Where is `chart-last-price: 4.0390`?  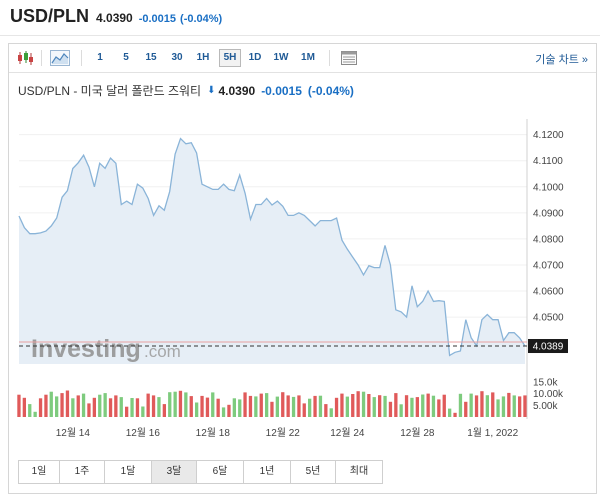
chart-last-price: 4.0390 is located at coordinates (237, 90).